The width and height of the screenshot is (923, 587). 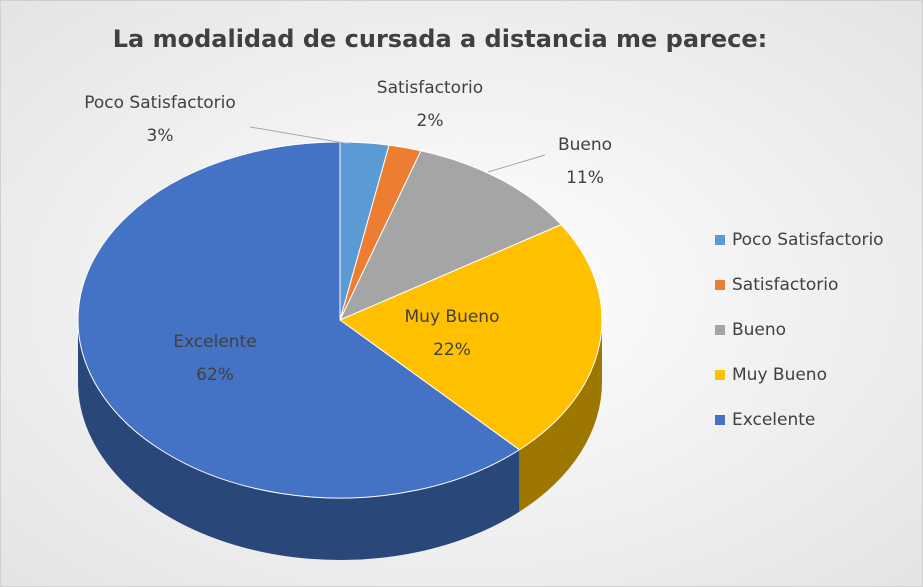 What do you see at coordinates (430, 121) in the screenshot?
I see `data-label-value: 2%` at bounding box center [430, 121].